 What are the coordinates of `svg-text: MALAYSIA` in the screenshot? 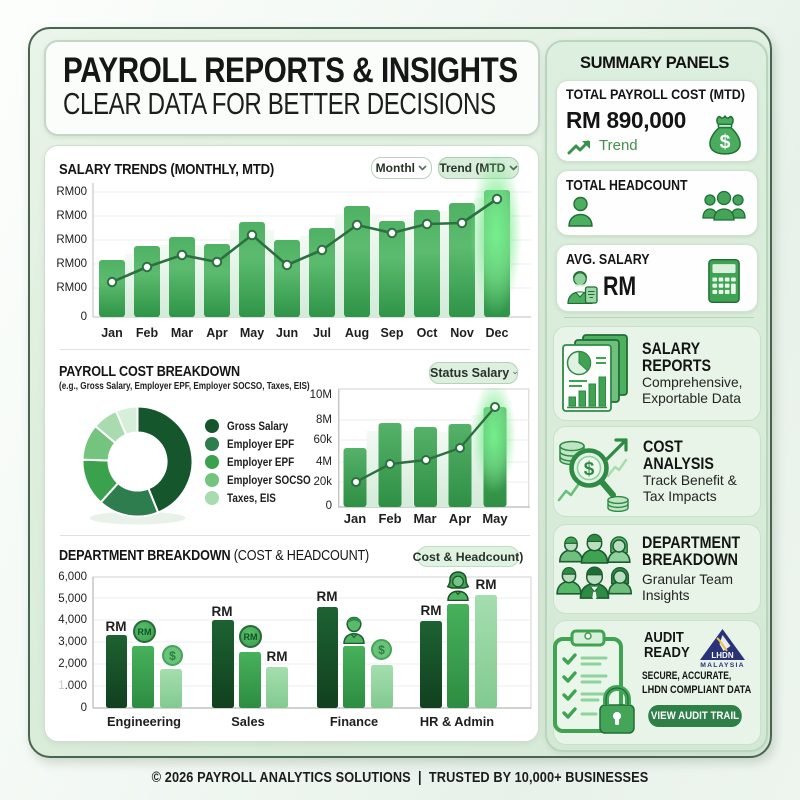 It's located at (722, 665).